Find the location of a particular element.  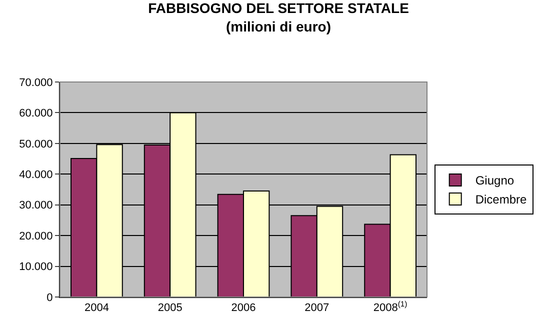

y-tick-label: 70.000 is located at coordinates (36, 82).